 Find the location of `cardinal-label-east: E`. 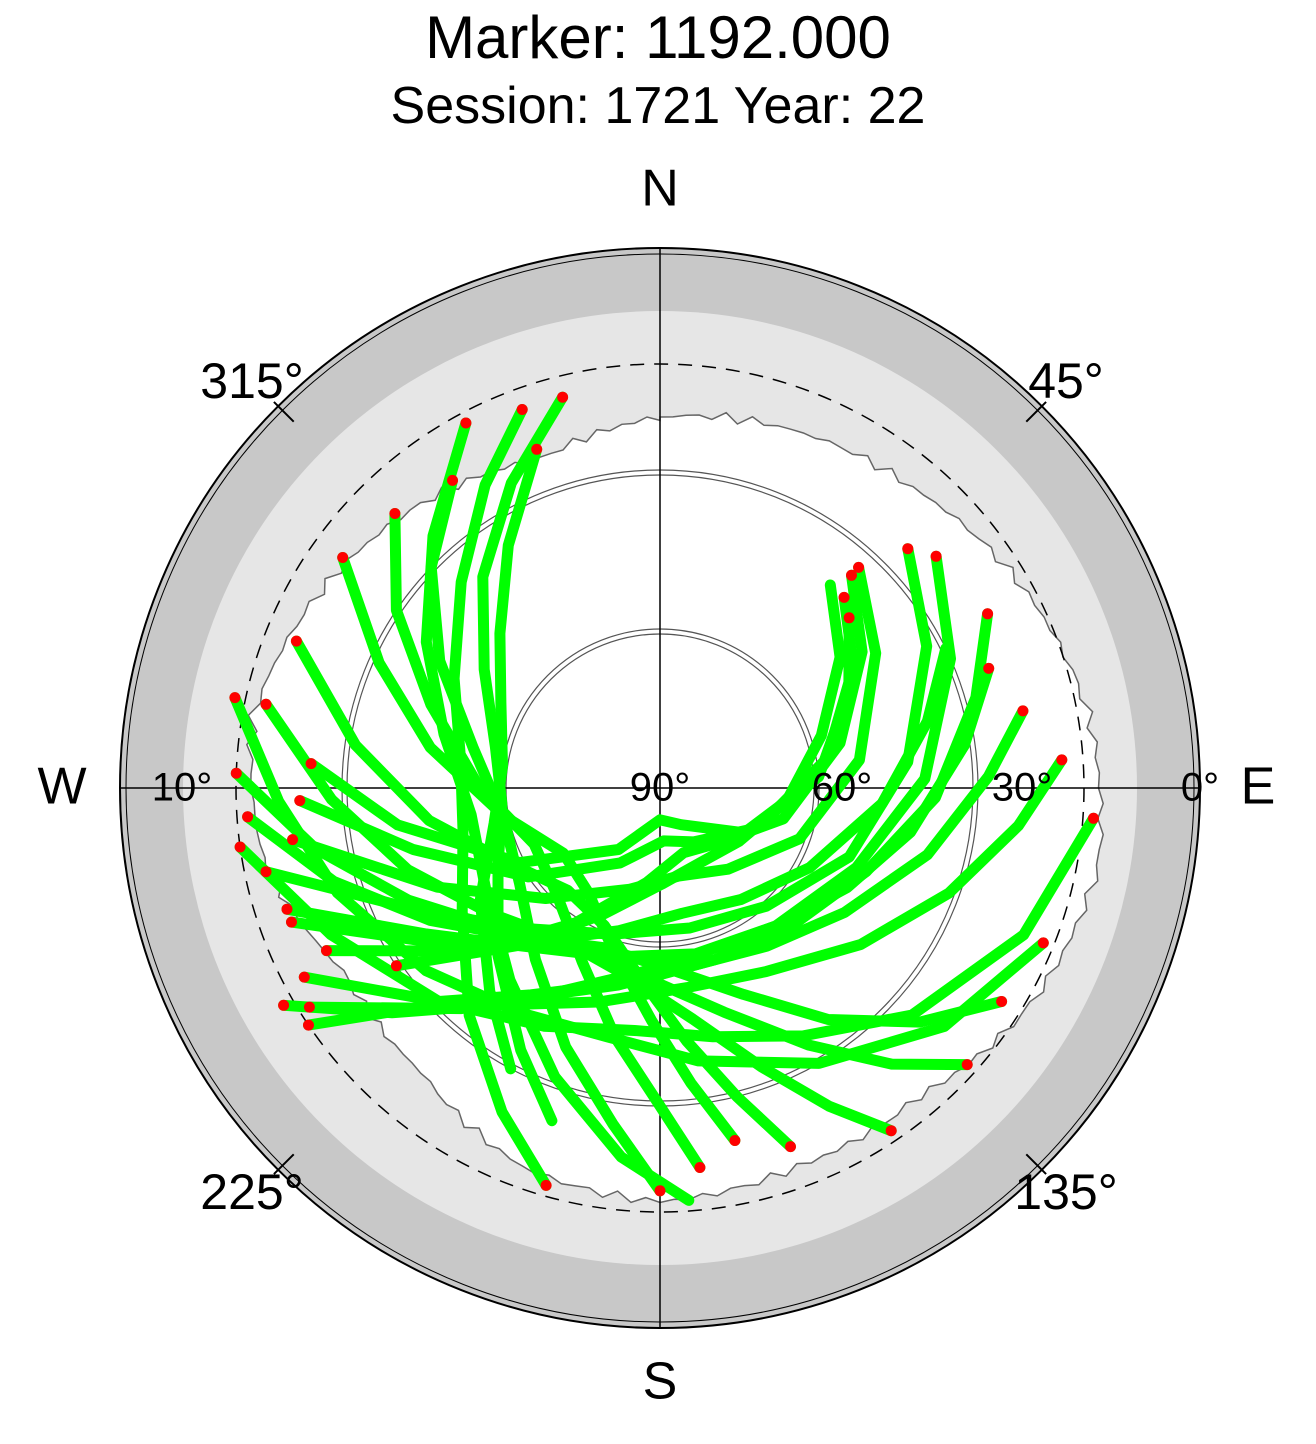

cardinal-label-east: E is located at coordinates (1258, 787).